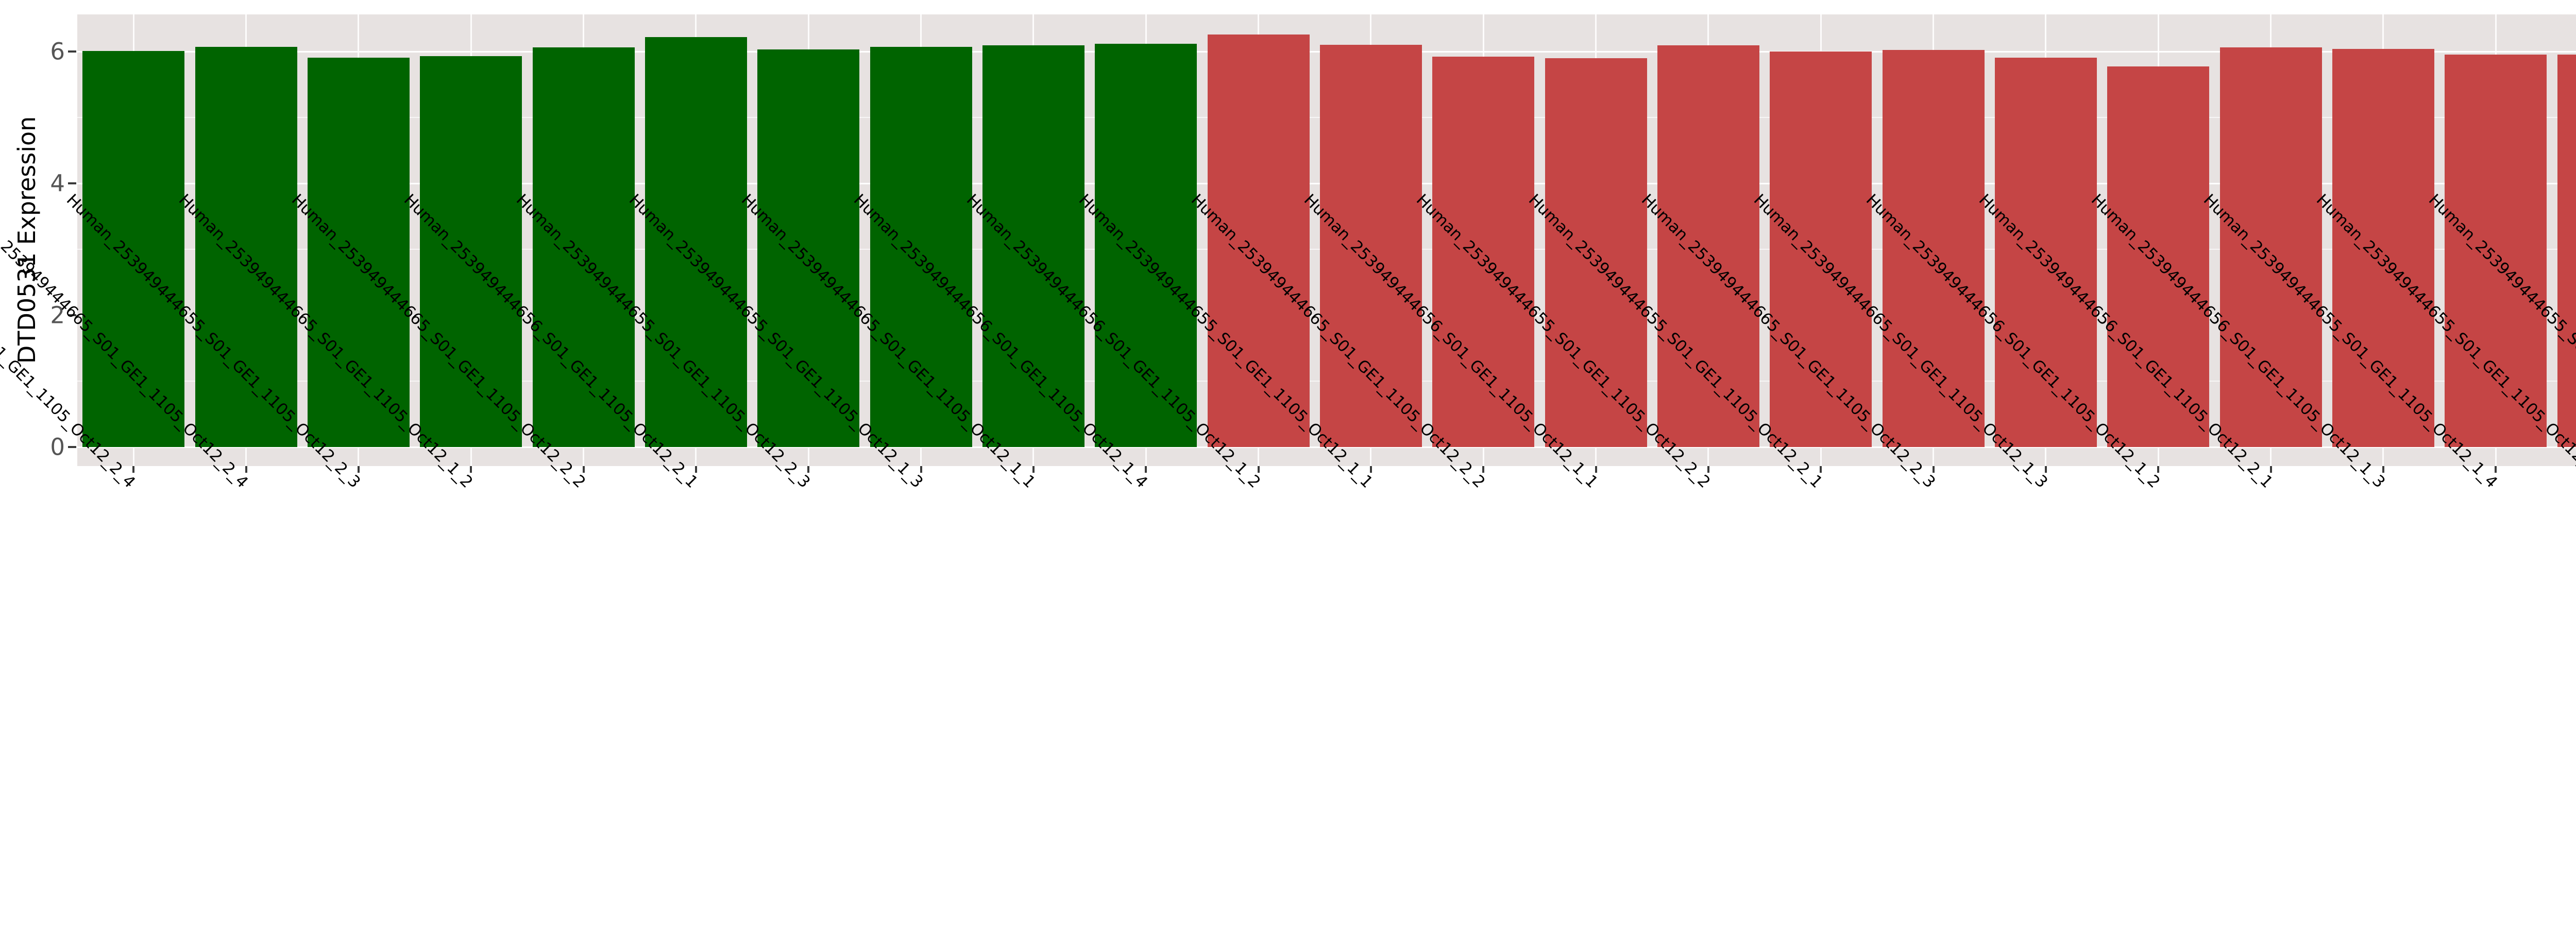  Describe the element at coordinates (1326, 447) in the screenshot. I see `gridline-major` at that location.